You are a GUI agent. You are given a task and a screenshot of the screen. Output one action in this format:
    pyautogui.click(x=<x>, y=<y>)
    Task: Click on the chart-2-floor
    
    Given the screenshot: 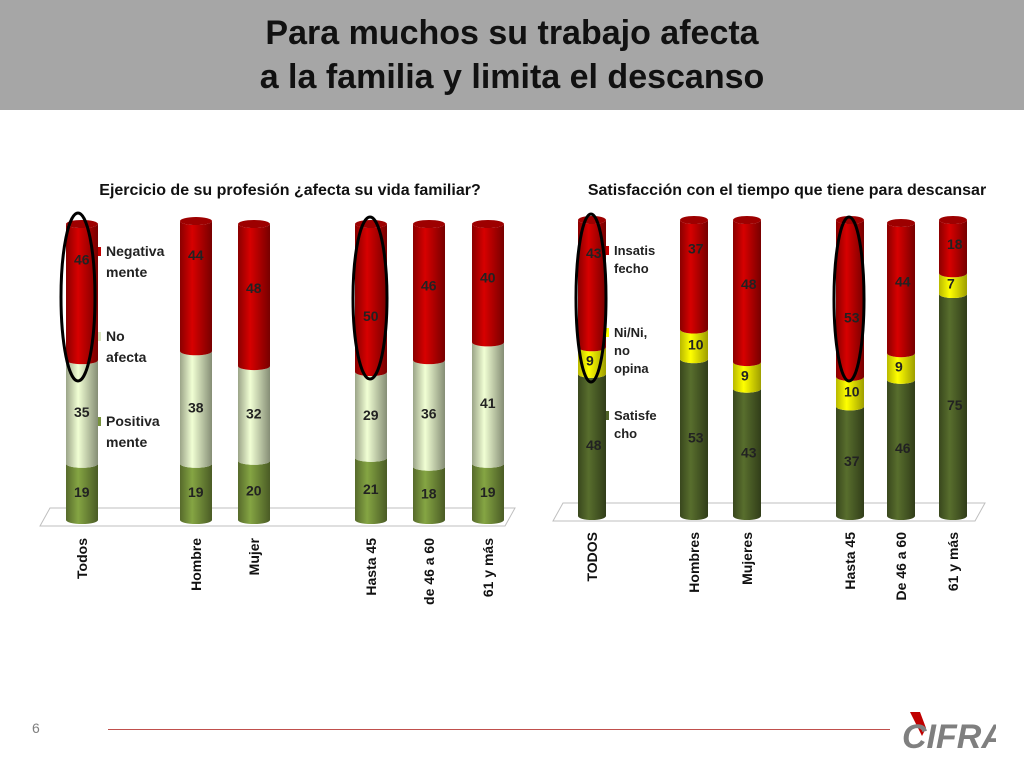 What is the action you would take?
    pyautogui.click(x=769, y=512)
    